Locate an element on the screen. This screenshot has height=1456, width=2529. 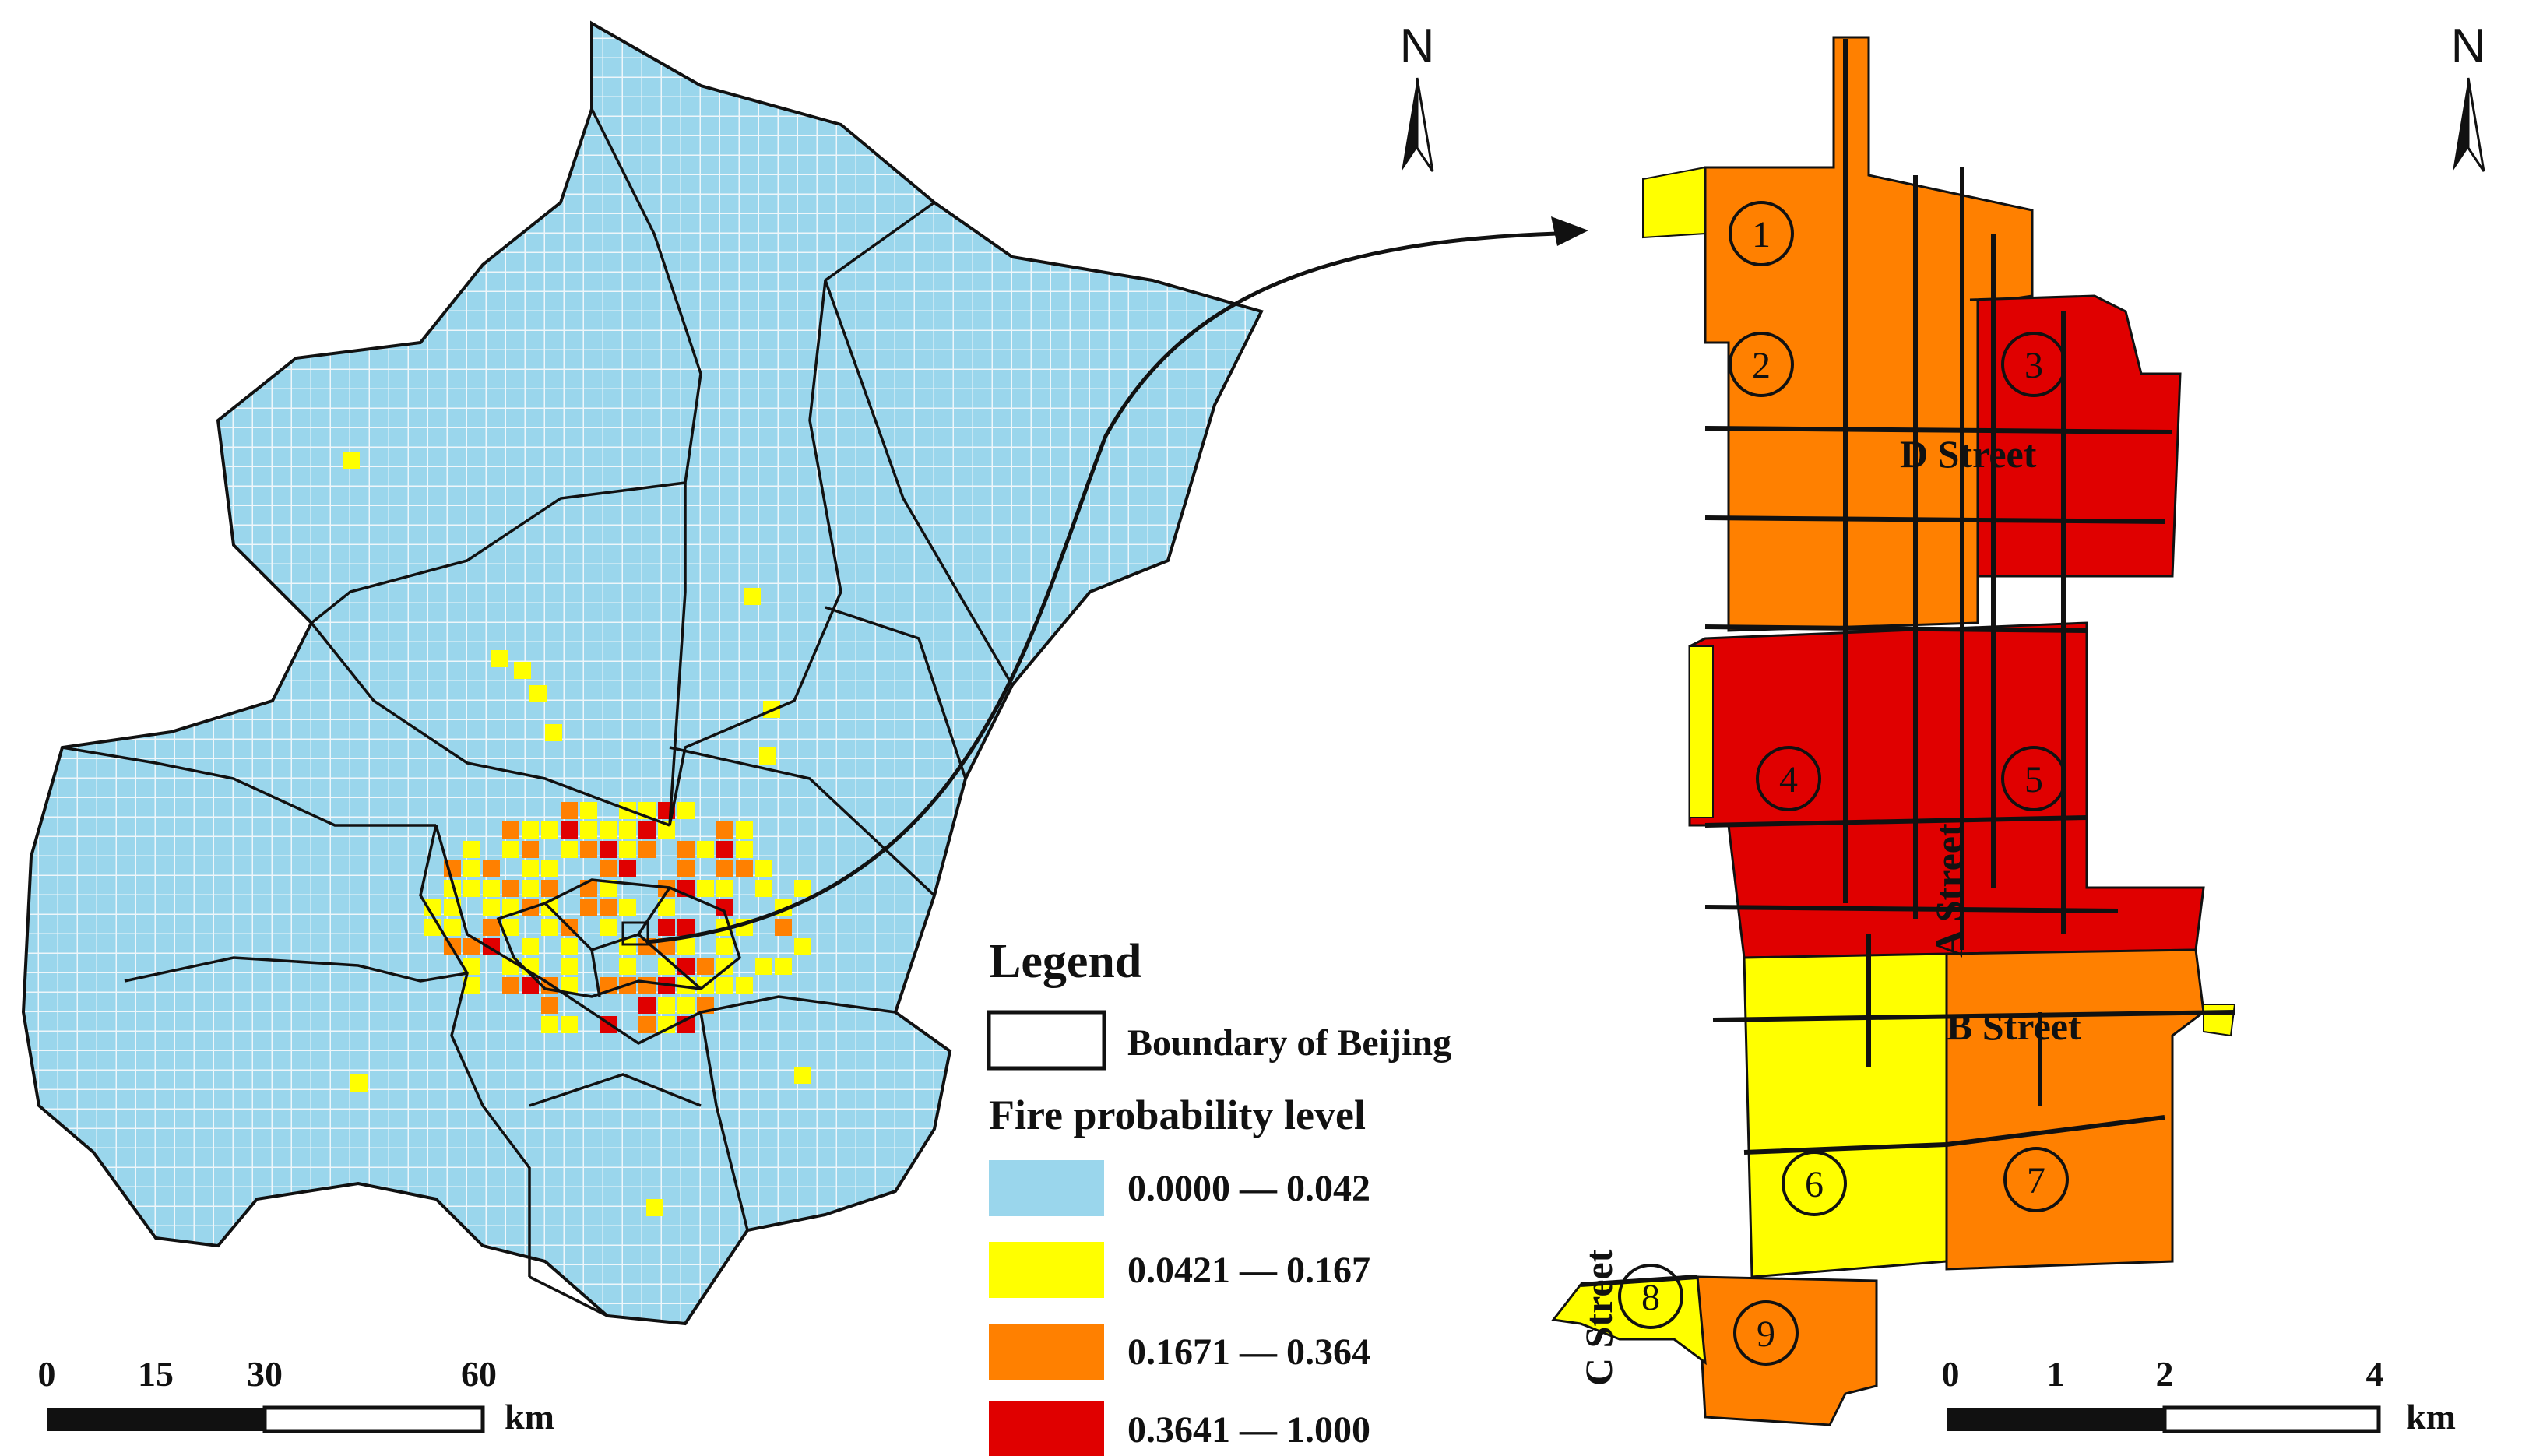
legend-range-1: 0.0000 — 0.042 is located at coordinates (1248, 1188).